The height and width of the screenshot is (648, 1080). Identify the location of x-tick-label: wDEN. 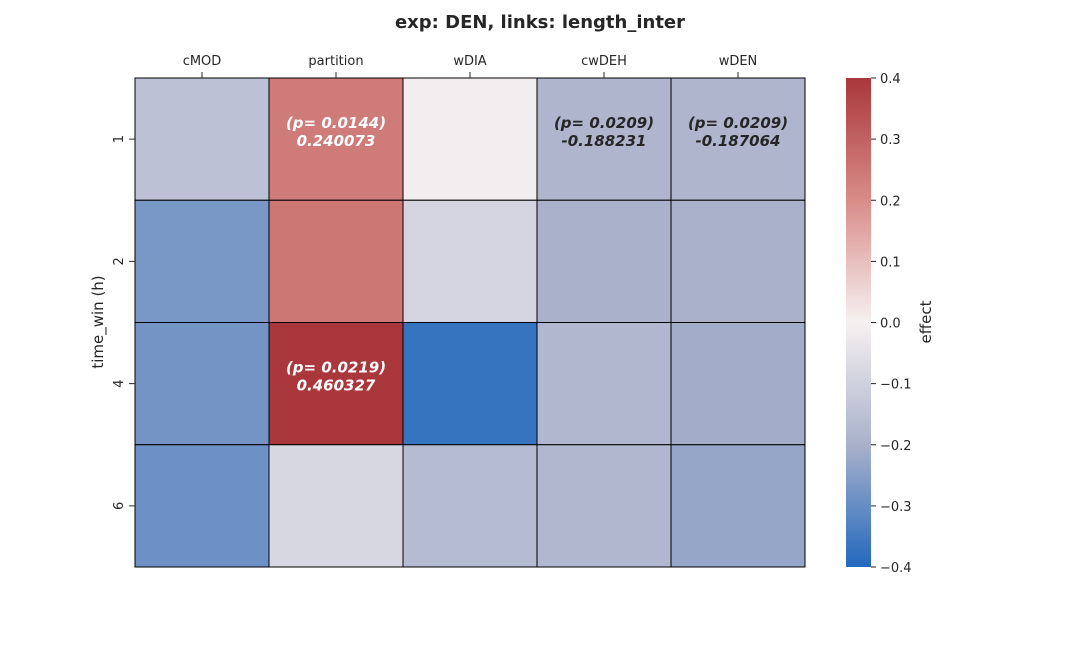
(738, 61).